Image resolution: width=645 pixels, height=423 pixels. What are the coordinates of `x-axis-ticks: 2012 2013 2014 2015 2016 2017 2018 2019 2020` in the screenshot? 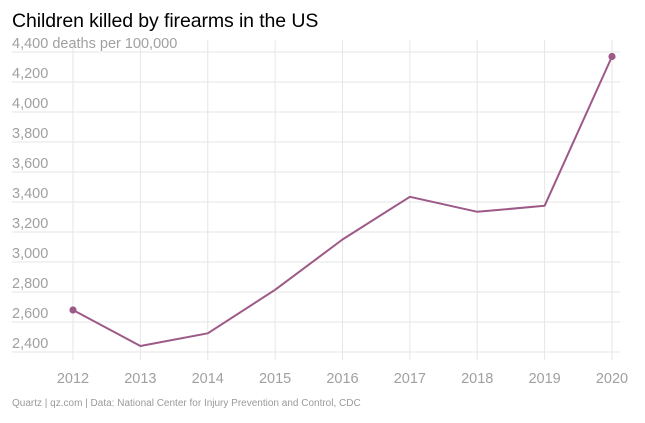 It's located at (342, 379).